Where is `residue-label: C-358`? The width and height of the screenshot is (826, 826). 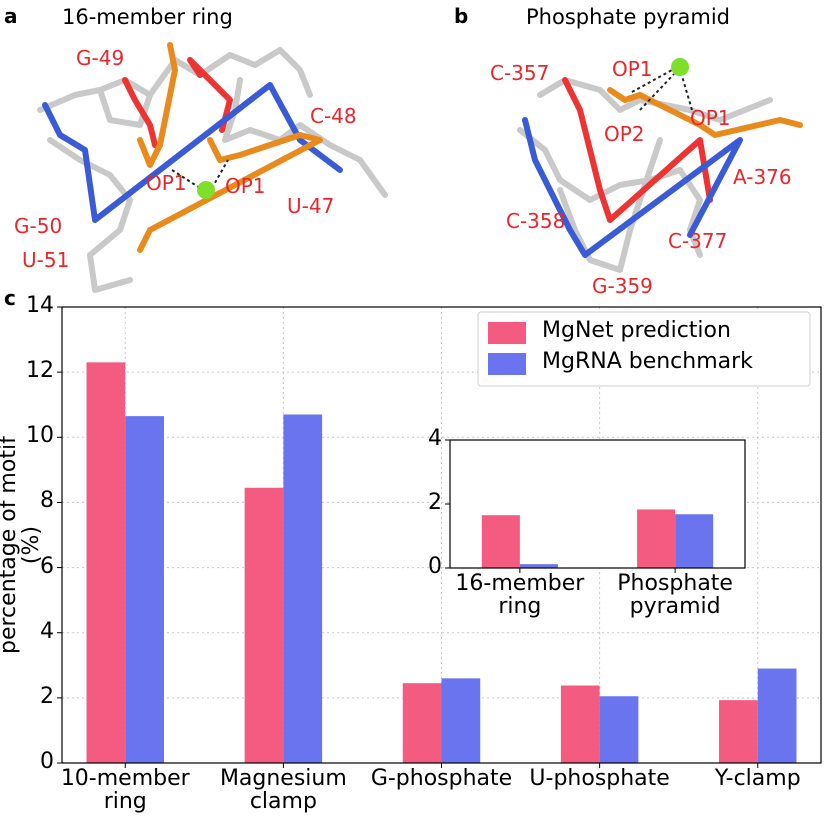 residue-label: C-358 is located at coordinates (536, 221).